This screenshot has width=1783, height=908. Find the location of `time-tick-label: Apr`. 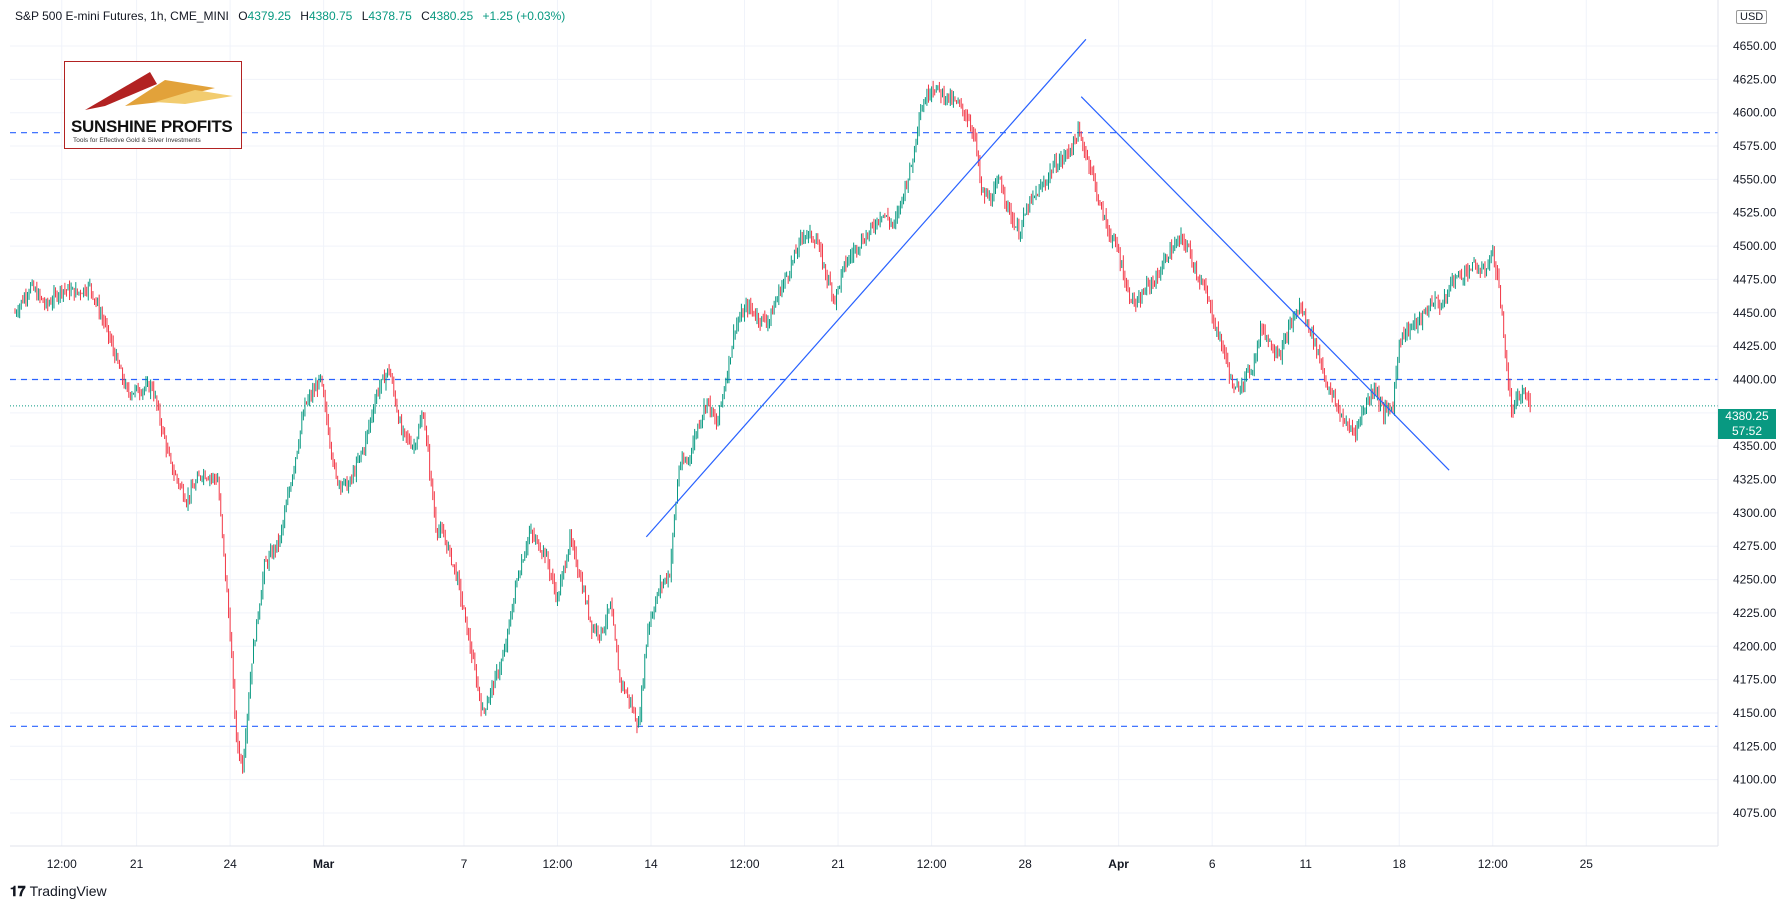

time-tick-label: Apr is located at coordinates (1118, 864).